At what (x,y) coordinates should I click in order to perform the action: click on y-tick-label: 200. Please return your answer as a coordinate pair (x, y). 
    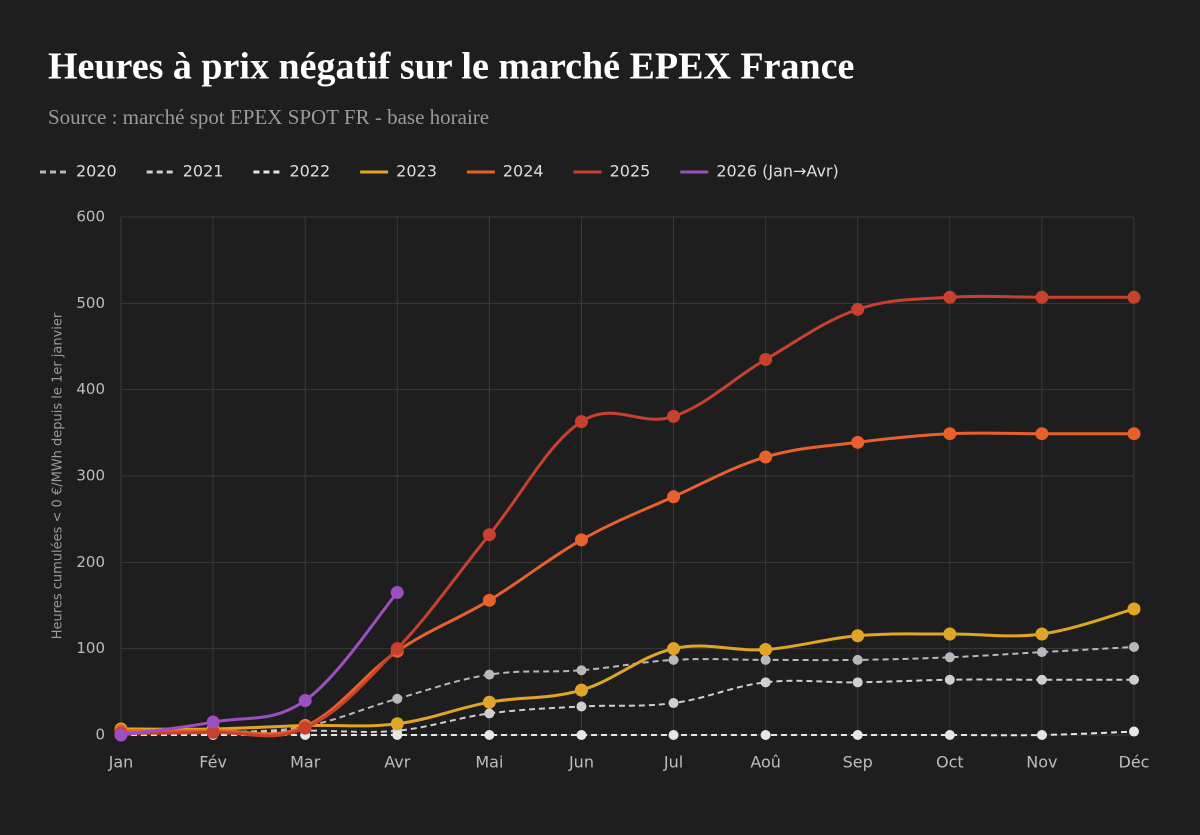
    Looking at the image, I should click on (90, 562).